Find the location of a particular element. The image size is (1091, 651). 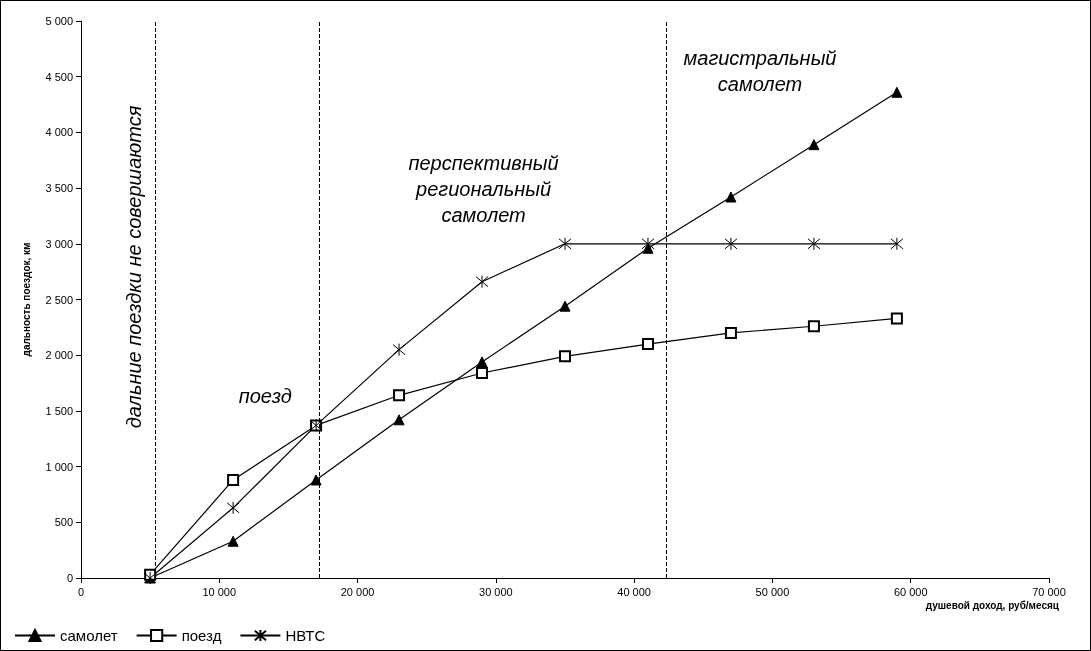

y-tick-label: 4 500 is located at coordinates (59, 76).